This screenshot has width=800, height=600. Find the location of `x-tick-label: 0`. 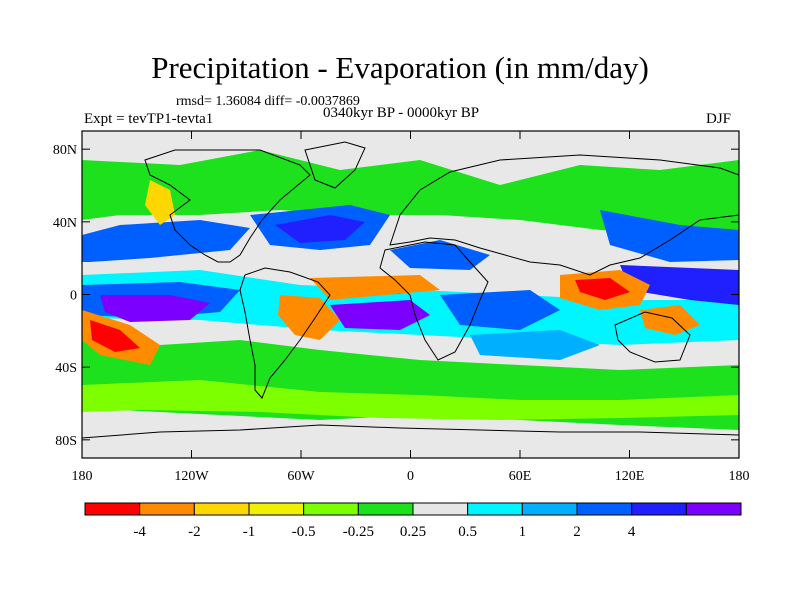

x-tick-label: 0 is located at coordinates (410, 476).